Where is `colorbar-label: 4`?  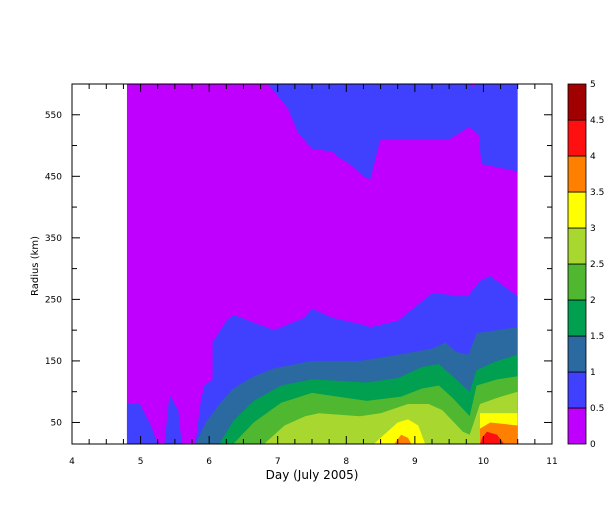
colorbar-label: 4 is located at coordinates (593, 157).